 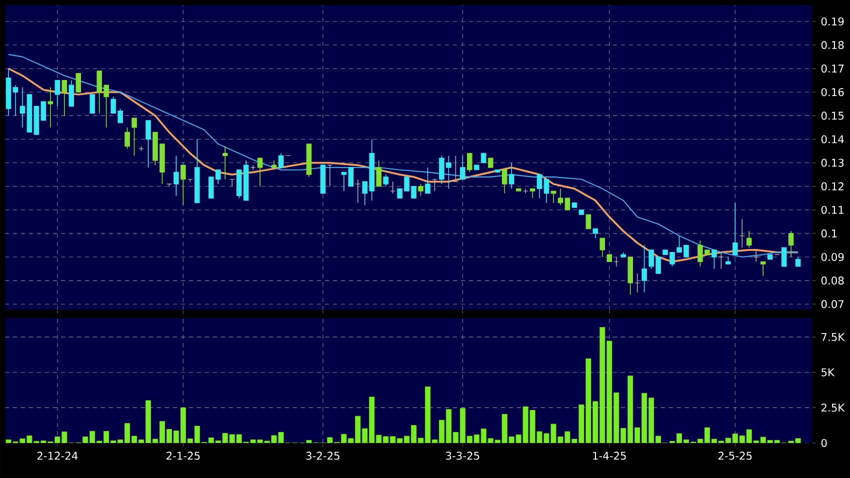 What do you see at coordinates (832, 68) in the screenshot?
I see `y-tick-label: 0.17` at bounding box center [832, 68].